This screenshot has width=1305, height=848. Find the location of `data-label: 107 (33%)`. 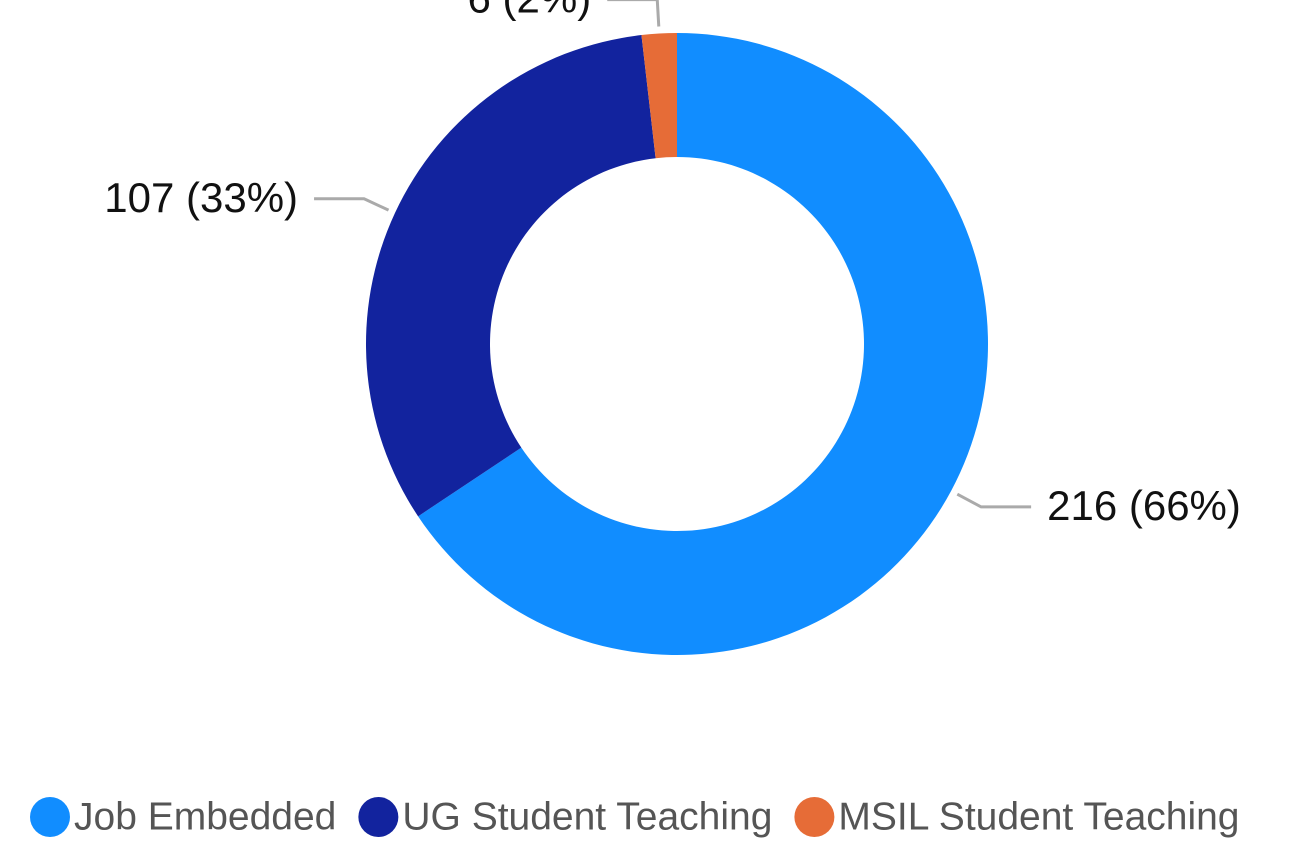

data-label: 107 (33%) is located at coordinates (201, 197).